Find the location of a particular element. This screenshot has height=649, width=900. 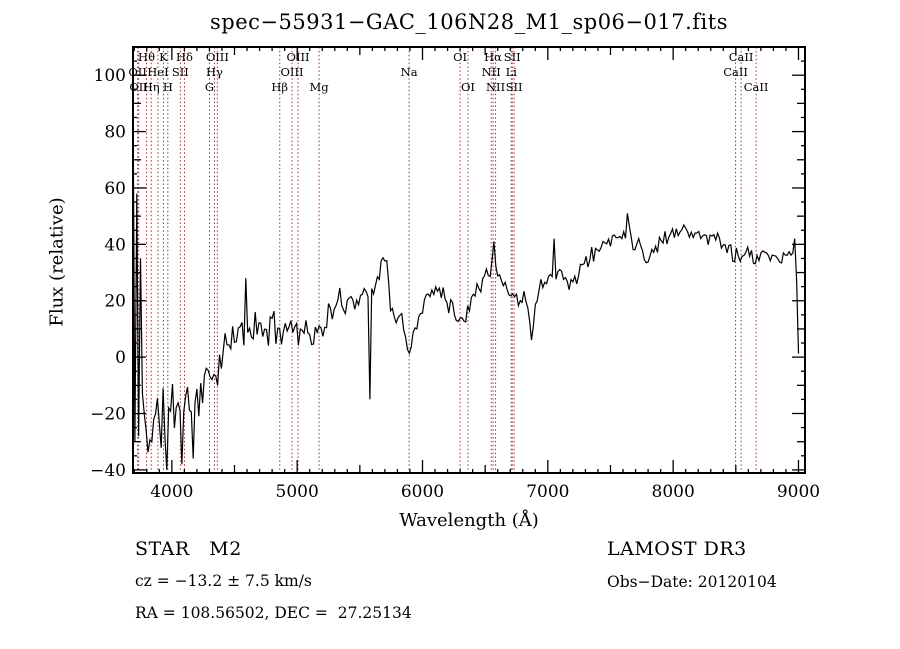

x-axis-label: Wavelength (Å) is located at coordinates (469, 520).